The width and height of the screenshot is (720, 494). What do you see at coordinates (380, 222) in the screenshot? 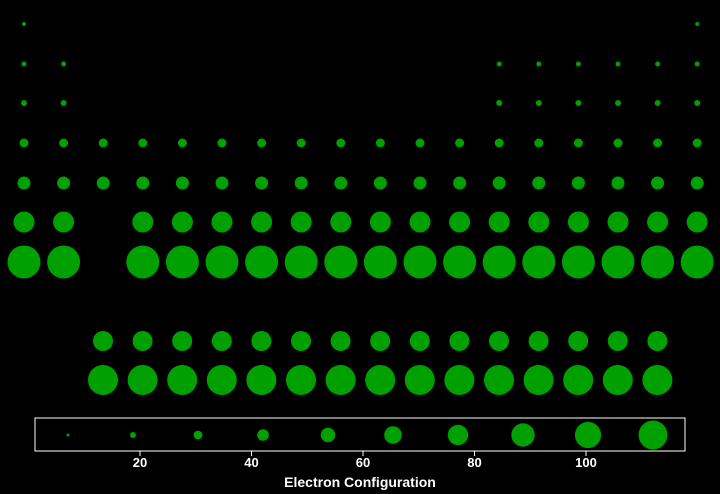
I see `bubble-col10-row6` at bounding box center [380, 222].